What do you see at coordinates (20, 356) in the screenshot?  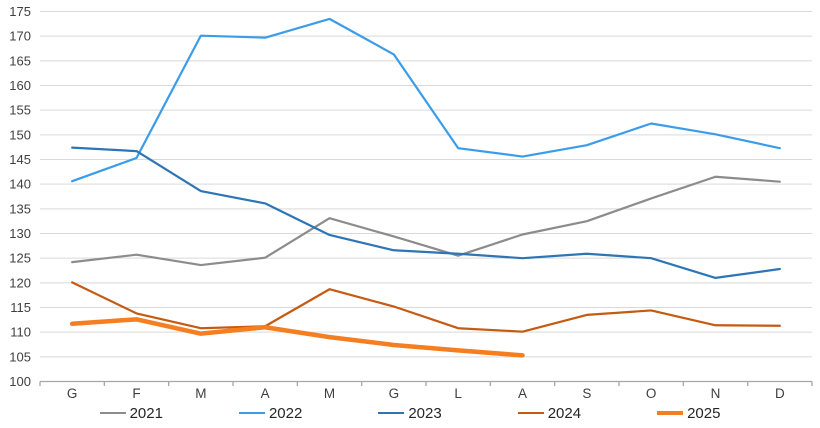 I see `y-axis-tick-label: 105` at bounding box center [20, 356].